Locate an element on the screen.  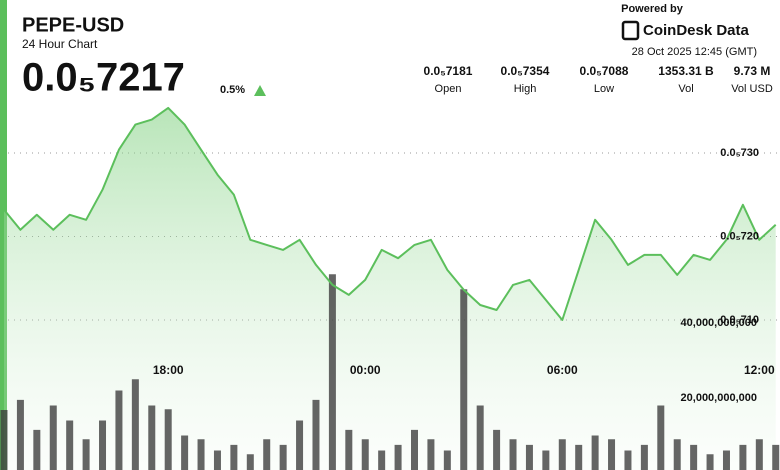
y-tick-label: 0.0₅720 is located at coordinates (739, 236).